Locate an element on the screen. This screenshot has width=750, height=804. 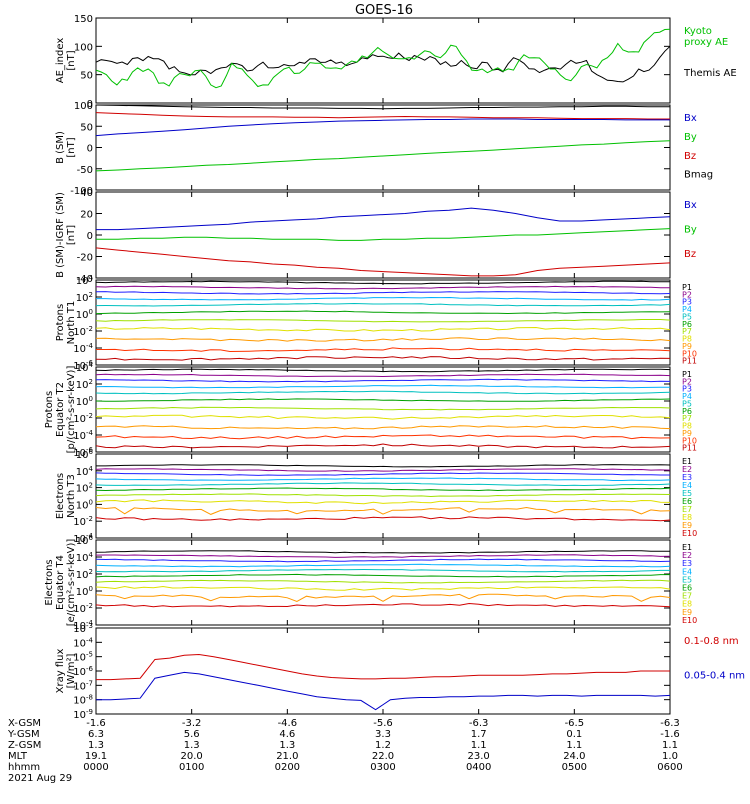
legend-entry: Bmag is located at coordinates (698, 175).